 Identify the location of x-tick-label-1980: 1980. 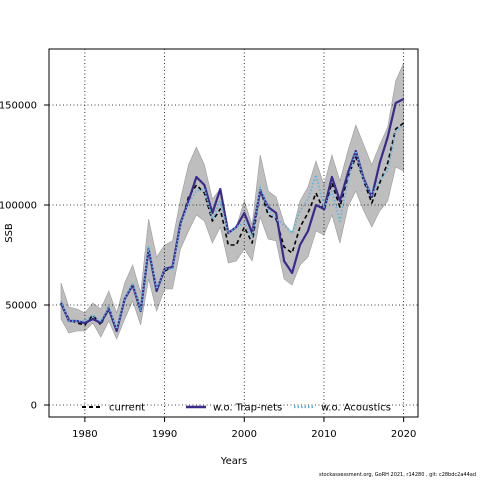
(84, 434).